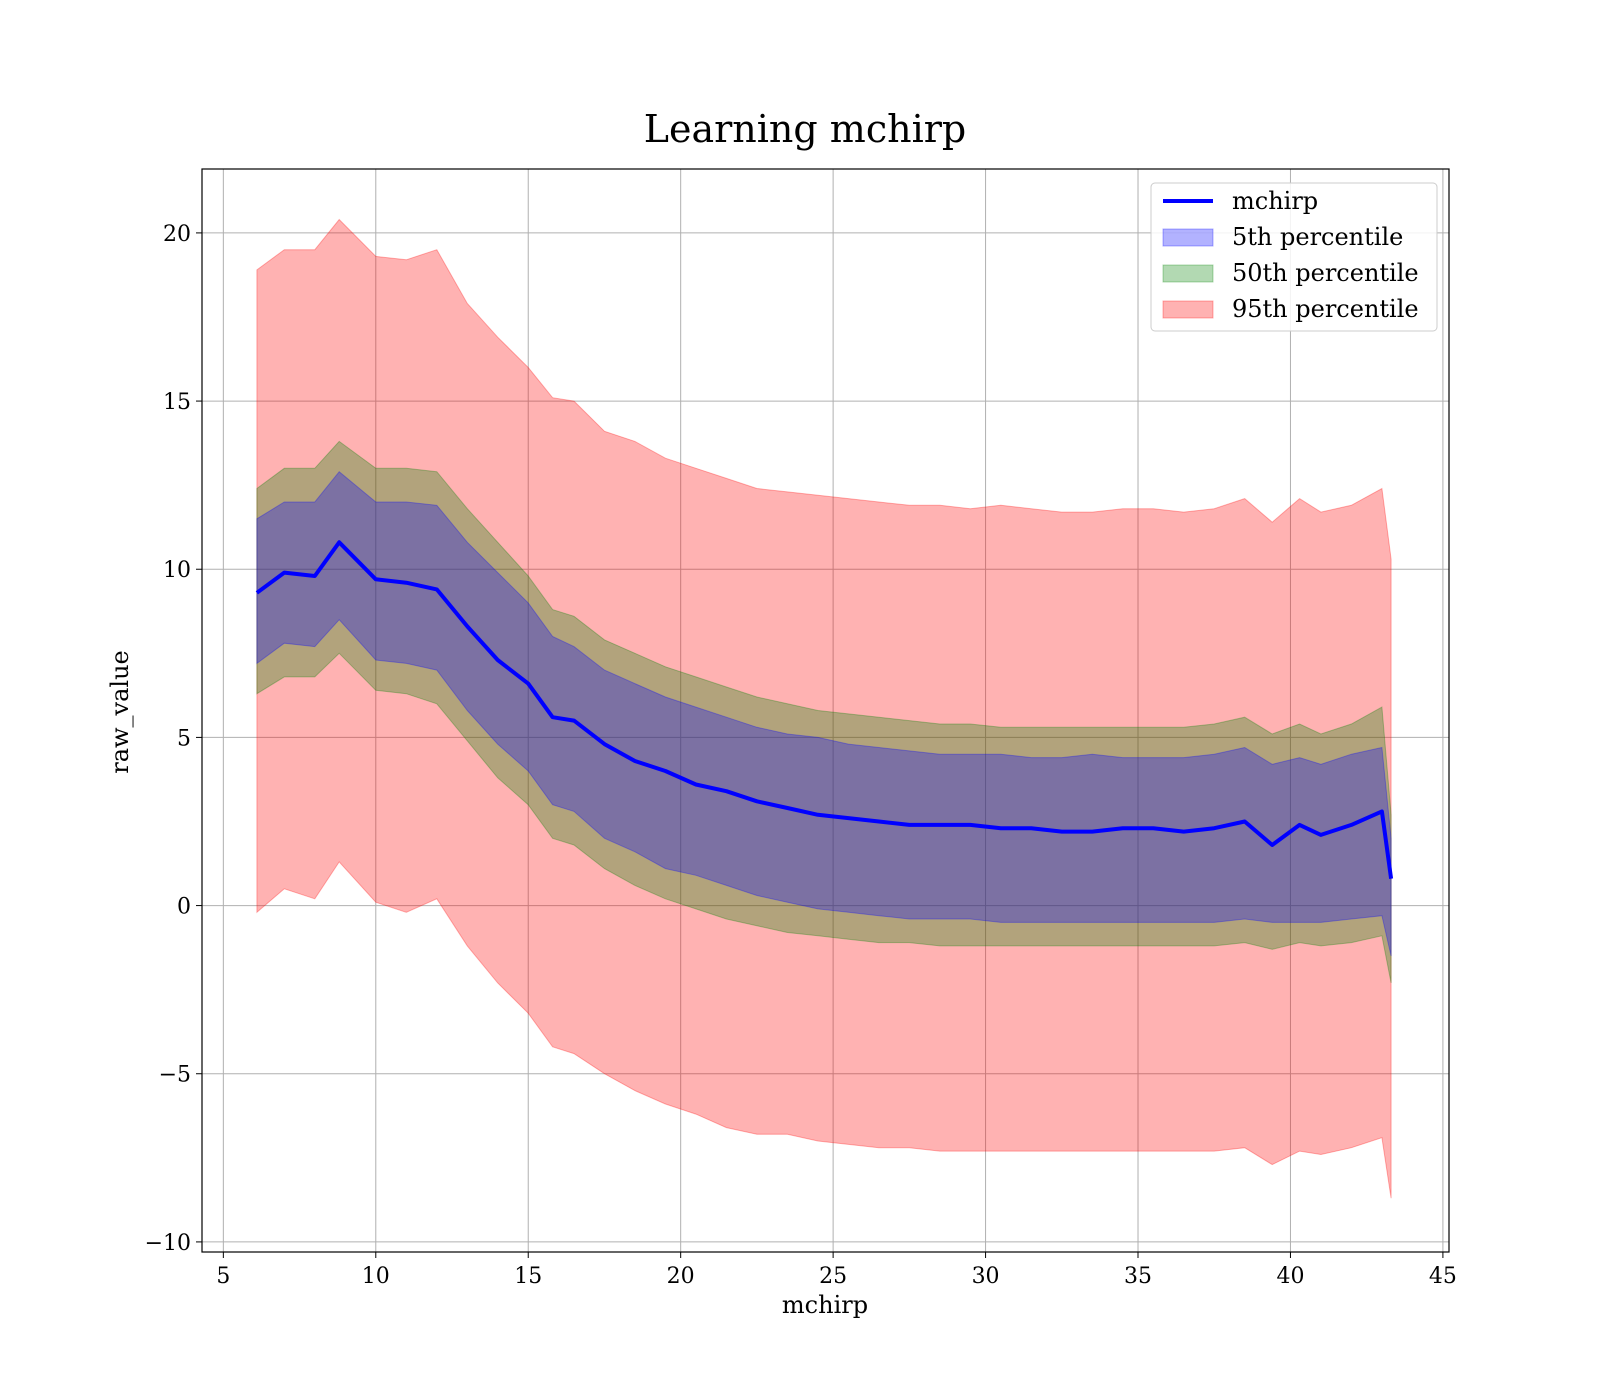 The width and height of the screenshot is (1600, 1400). I want to click on y-axis-ticks: −10 −5 0 5 10 15 20, so click(173, 739).